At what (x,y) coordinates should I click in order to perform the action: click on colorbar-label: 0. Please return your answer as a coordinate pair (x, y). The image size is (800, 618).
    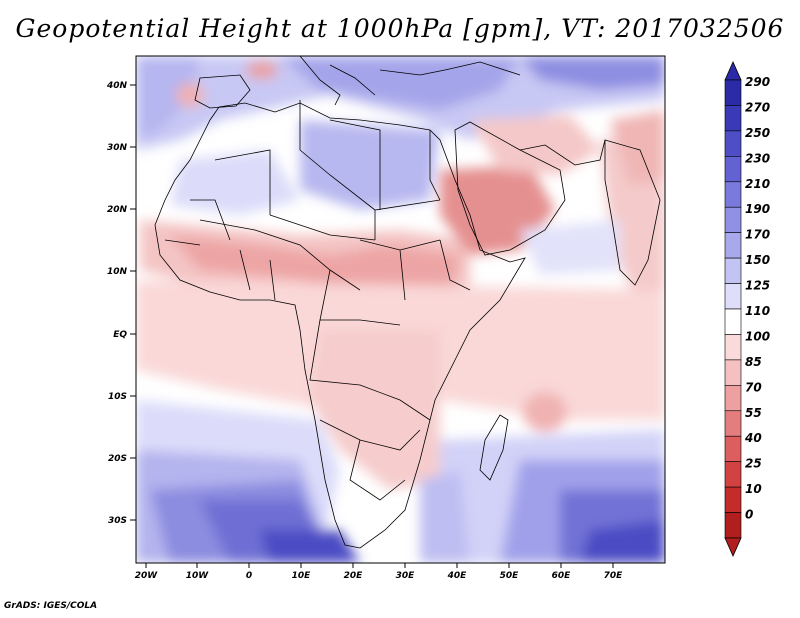
    Looking at the image, I should click on (749, 515).